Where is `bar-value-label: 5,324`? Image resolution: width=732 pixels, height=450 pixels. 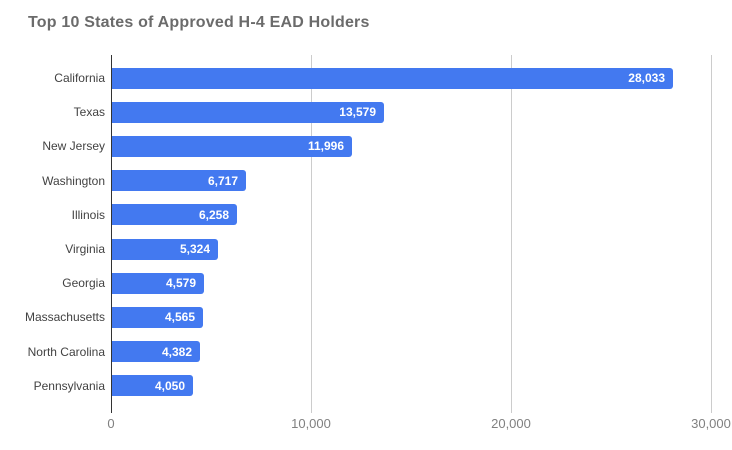 bar-value-label: 5,324 is located at coordinates (194, 249).